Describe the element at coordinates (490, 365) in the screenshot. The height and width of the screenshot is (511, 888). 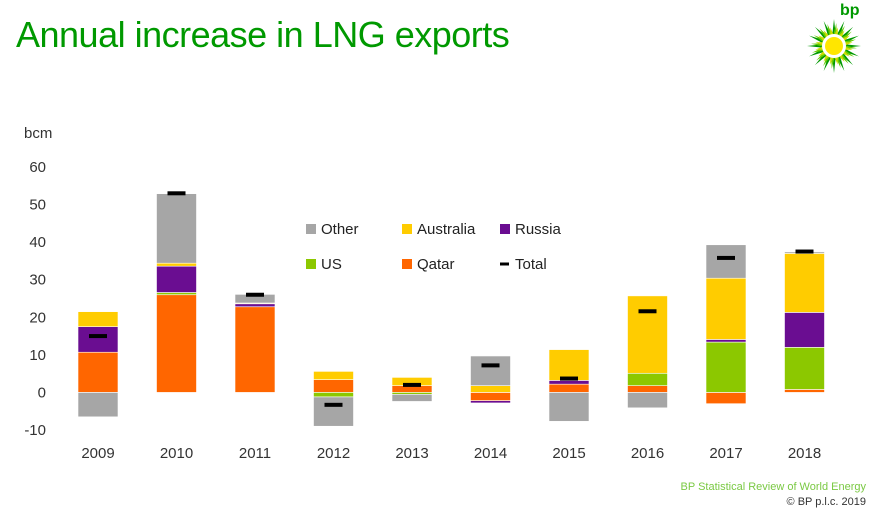
I see `total-marker-2014` at that location.